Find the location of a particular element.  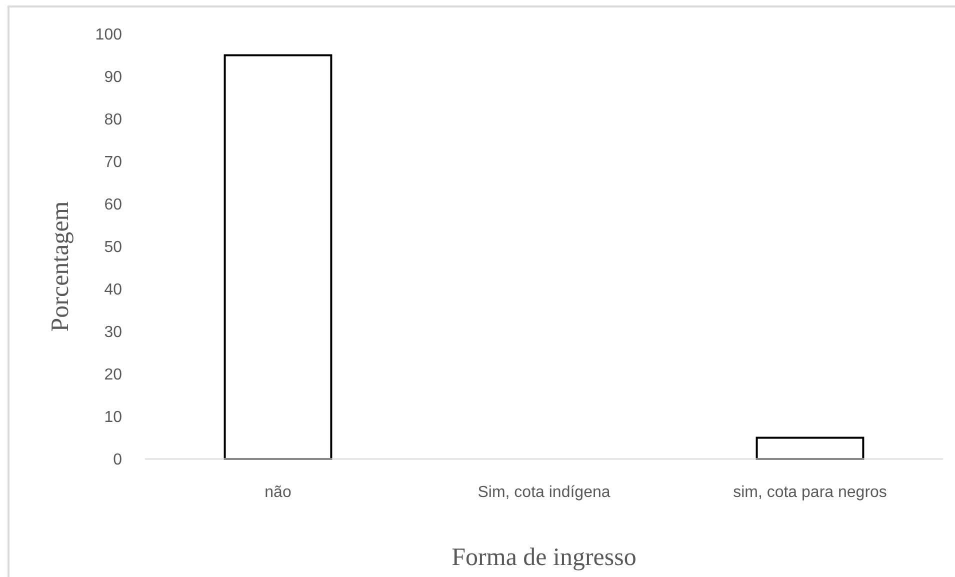

y-tick-label: 0 is located at coordinates (117, 460).